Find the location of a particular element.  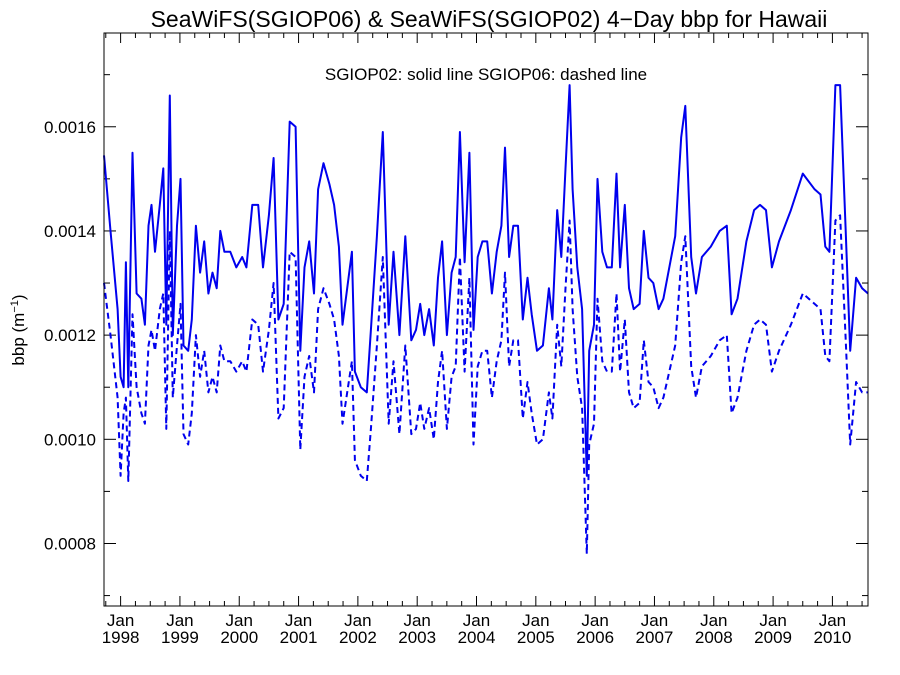

x-tick-label-year: 2005 is located at coordinates (536, 637).